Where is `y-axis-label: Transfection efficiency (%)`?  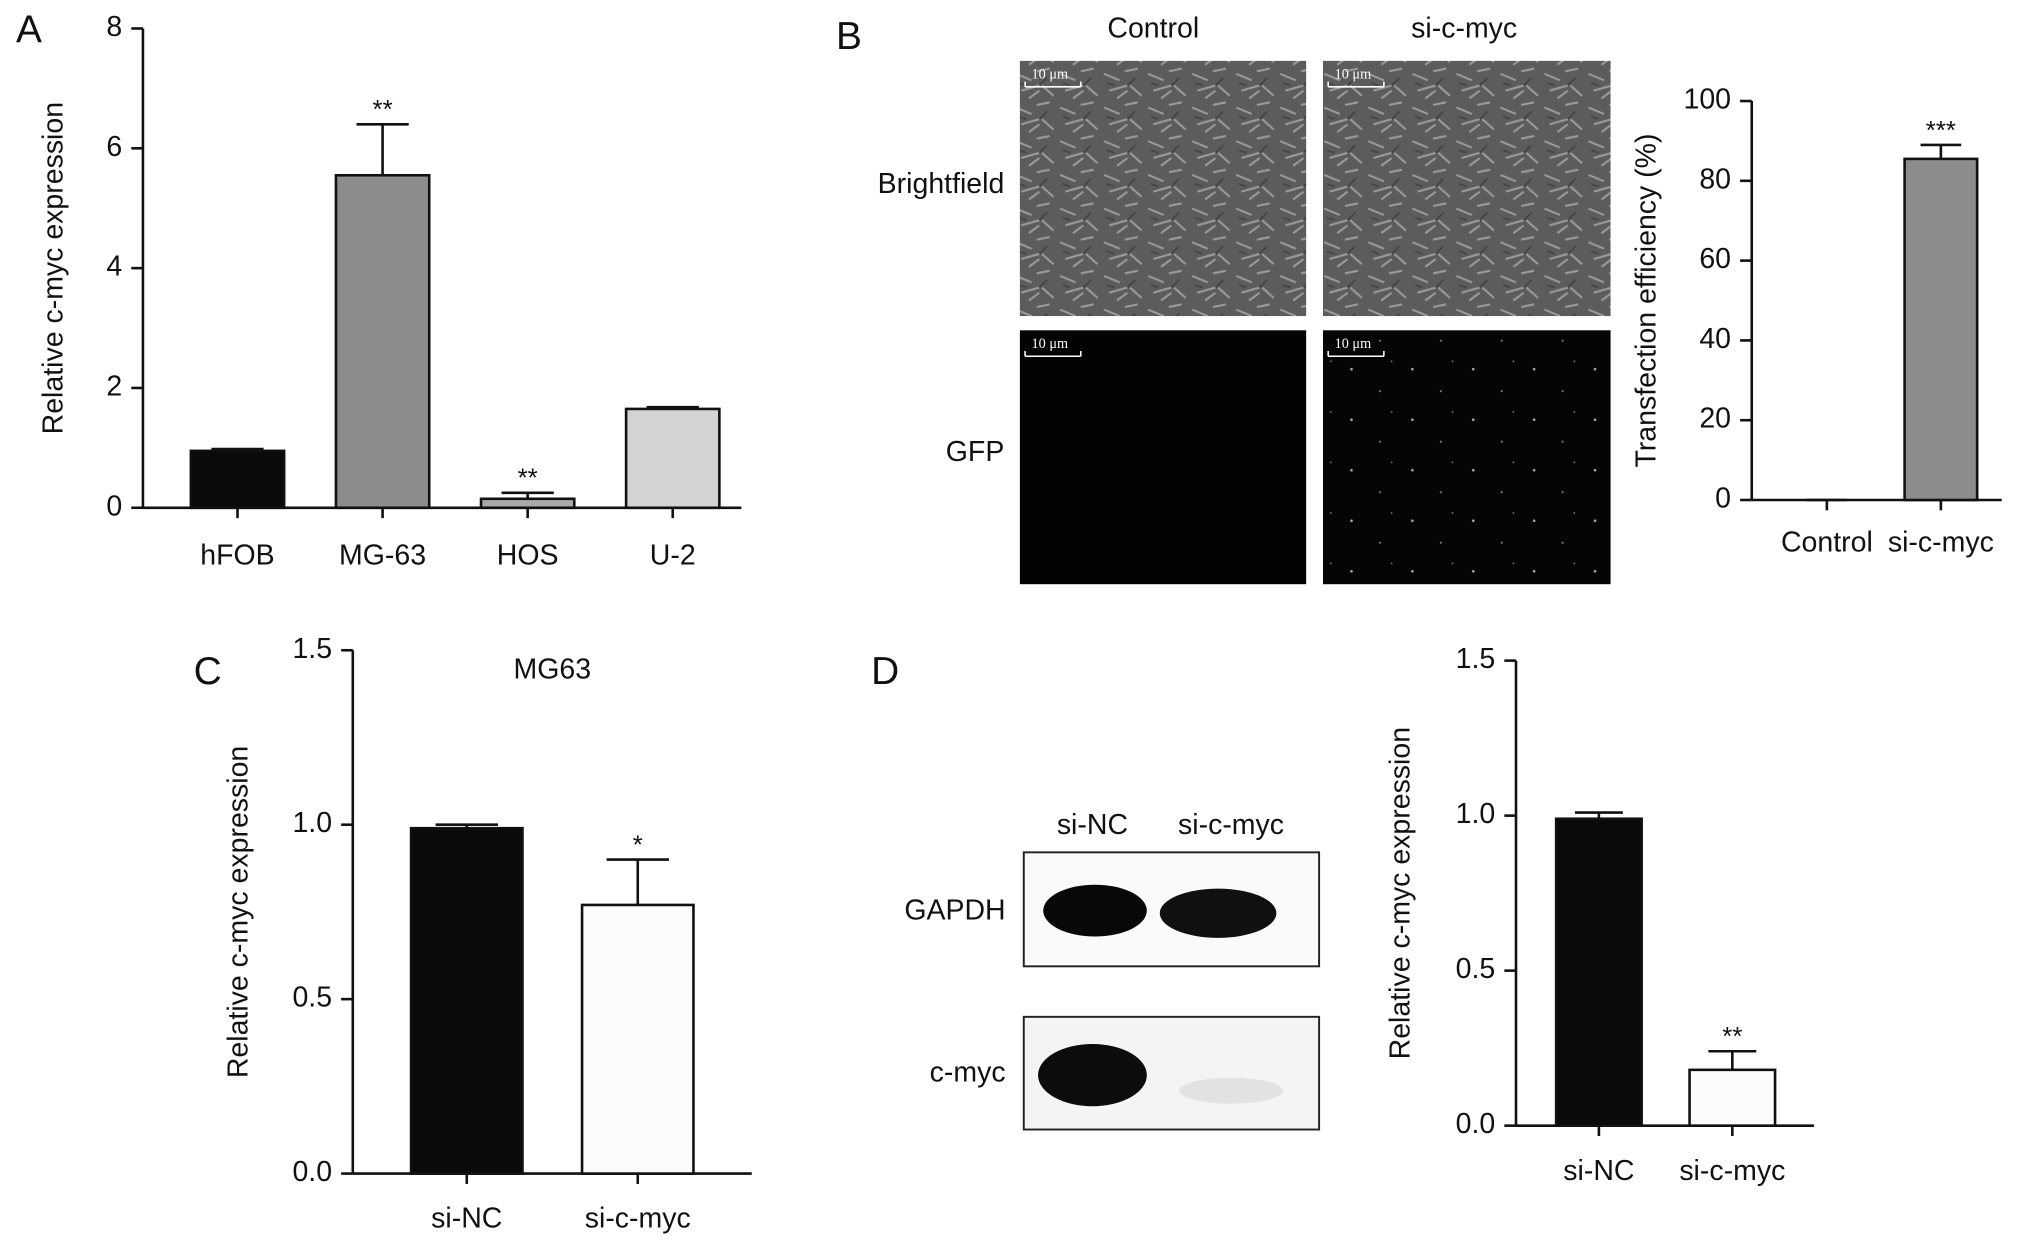 y-axis-label: Transfection efficiency (%) is located at coordinates (1647, 301).